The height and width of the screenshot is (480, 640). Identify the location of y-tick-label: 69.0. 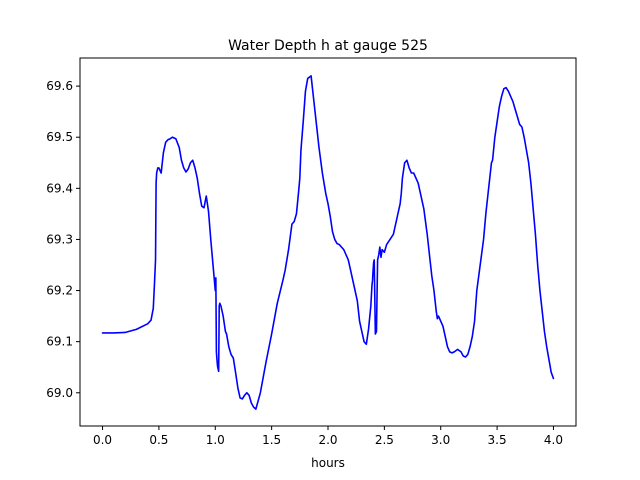
(59, 393).